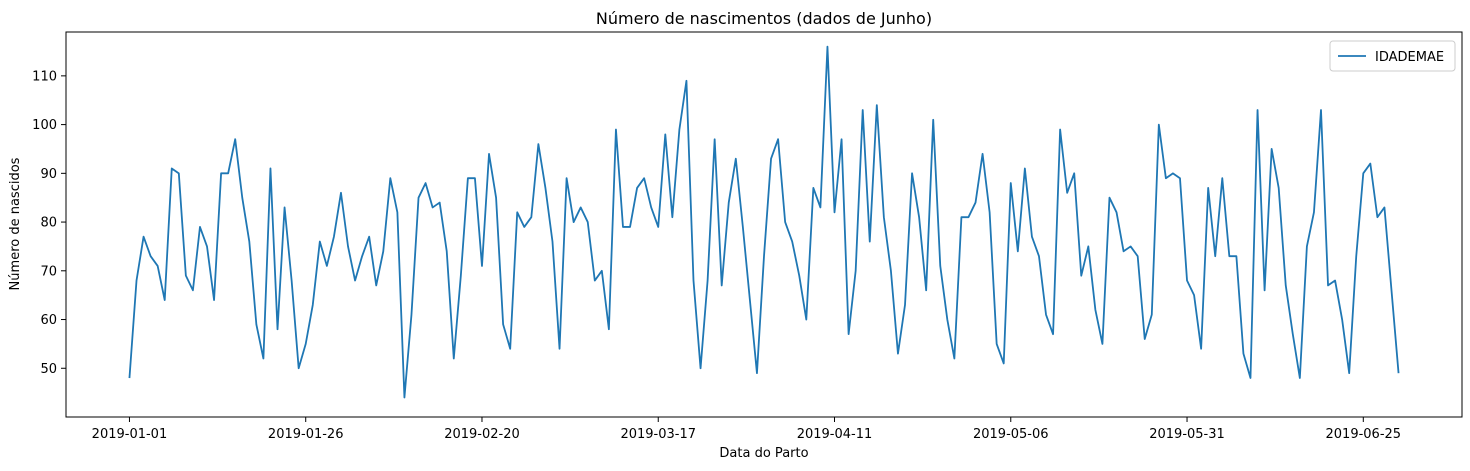 Image resolution: width=1470 pixels, height=471 pixels. What do you see at coordinates (48, 174) in the screenshot?
I see `y-tick-label: 90` at bounding box center [48, 174].